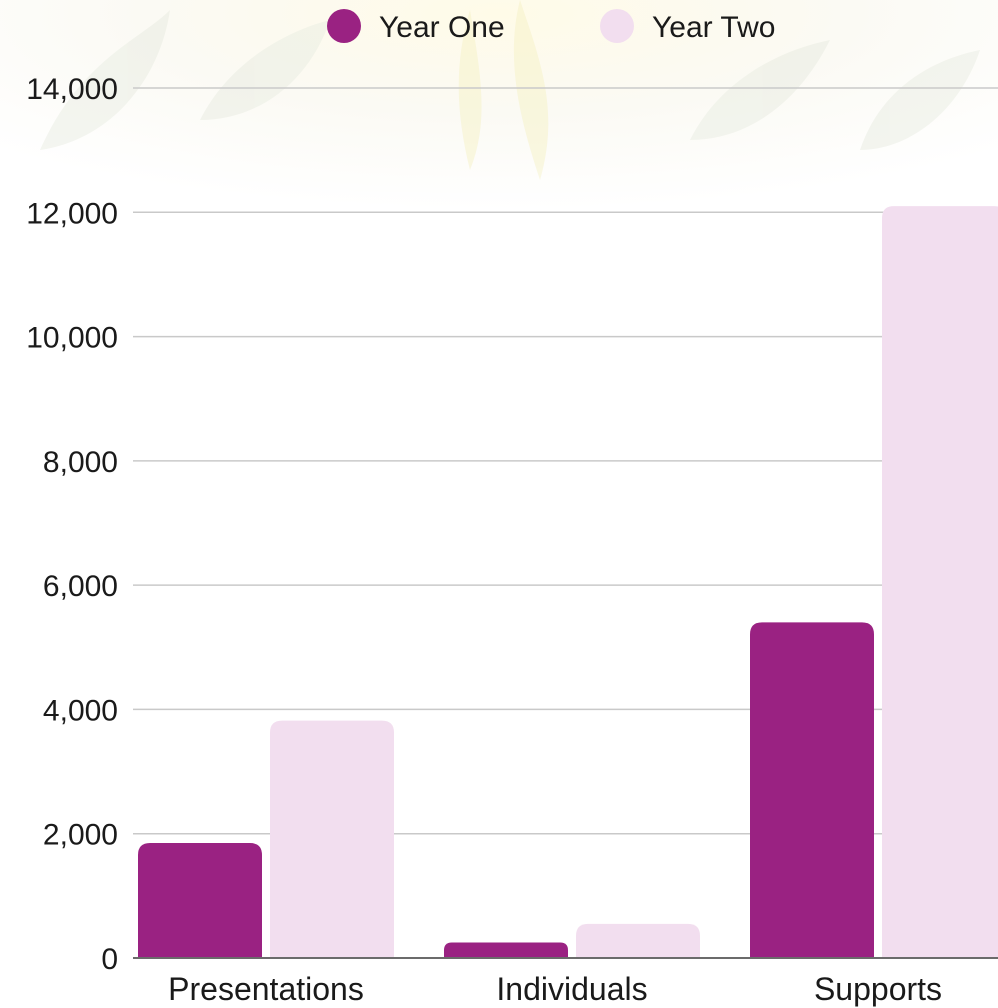 Image resolution: width=998 pixels, height=1008 pixels. I want to click on y-tick-label: 4,000, so click(80, 710).